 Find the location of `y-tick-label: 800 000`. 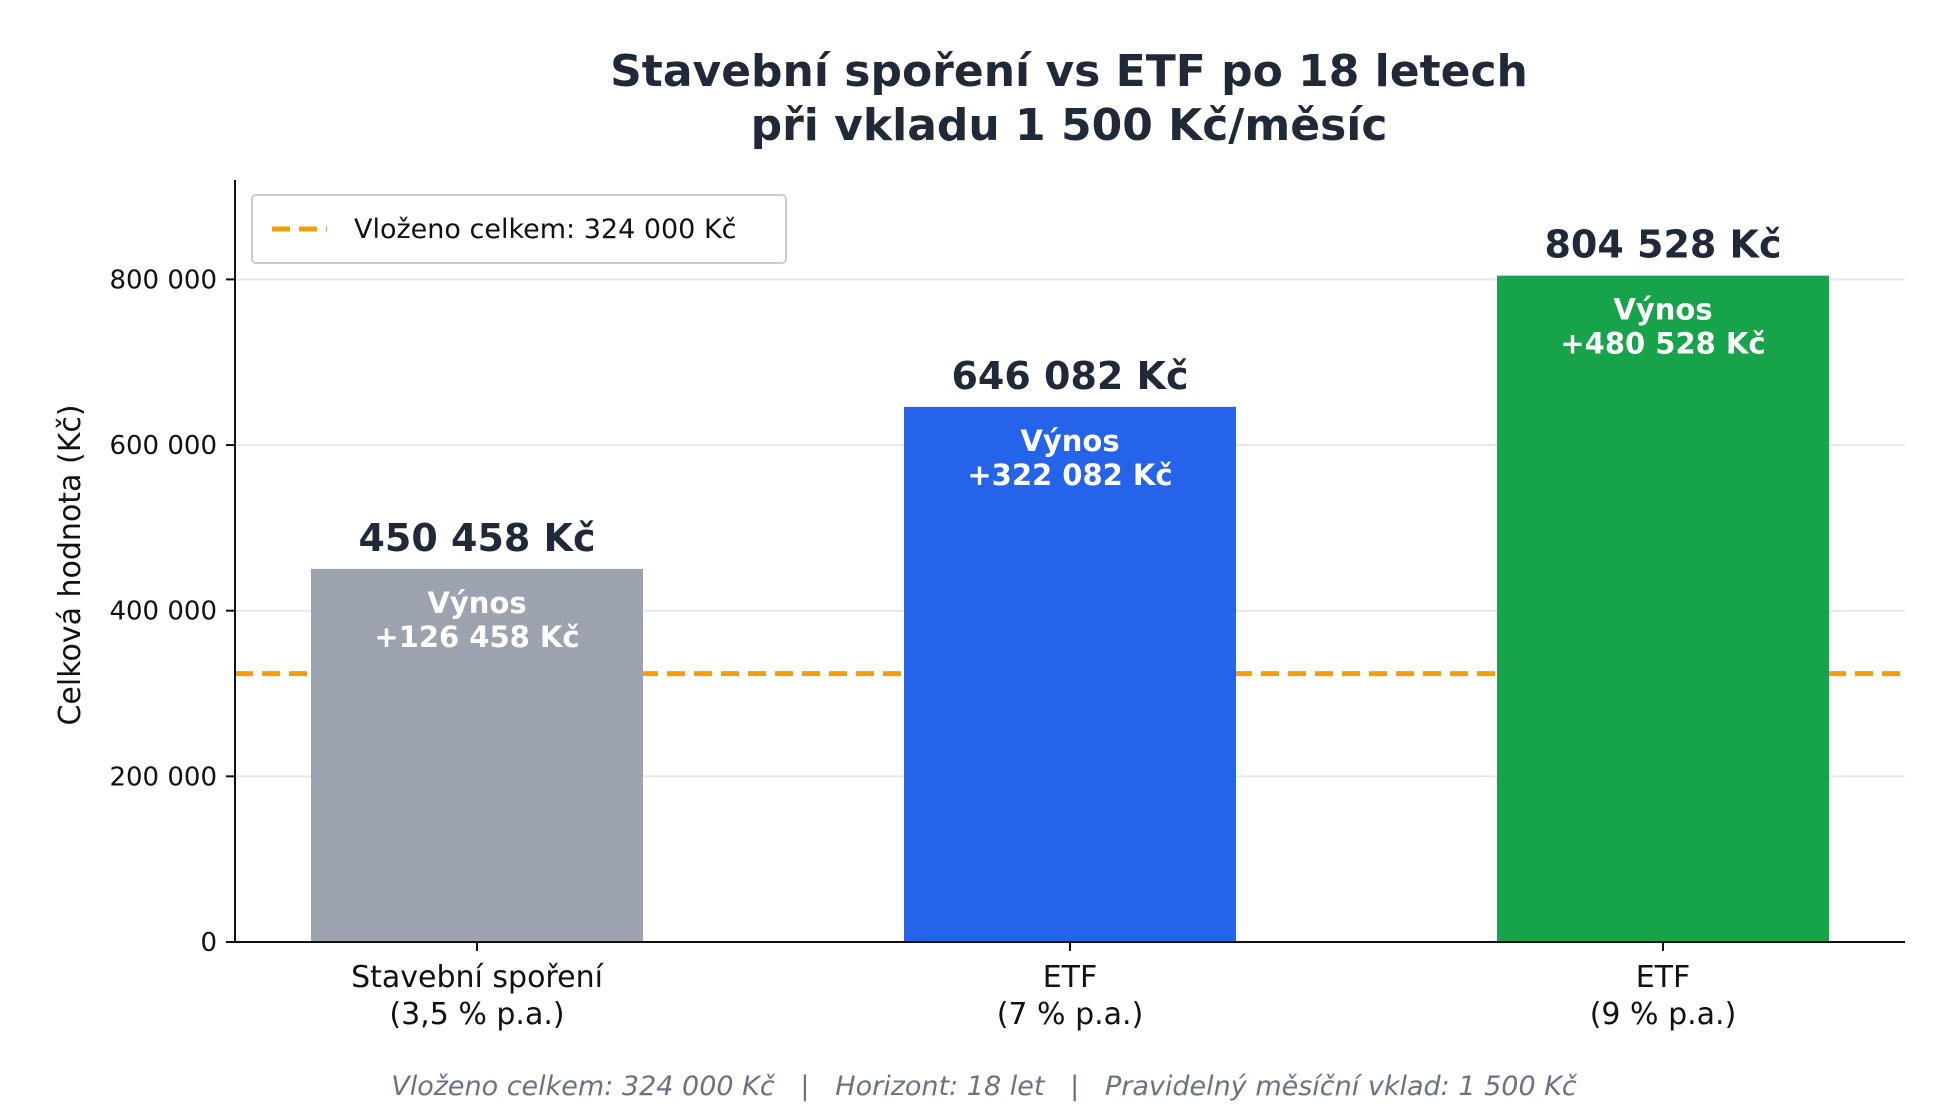

y-tick-label: 800 000 is located at coordinates (163, 280).